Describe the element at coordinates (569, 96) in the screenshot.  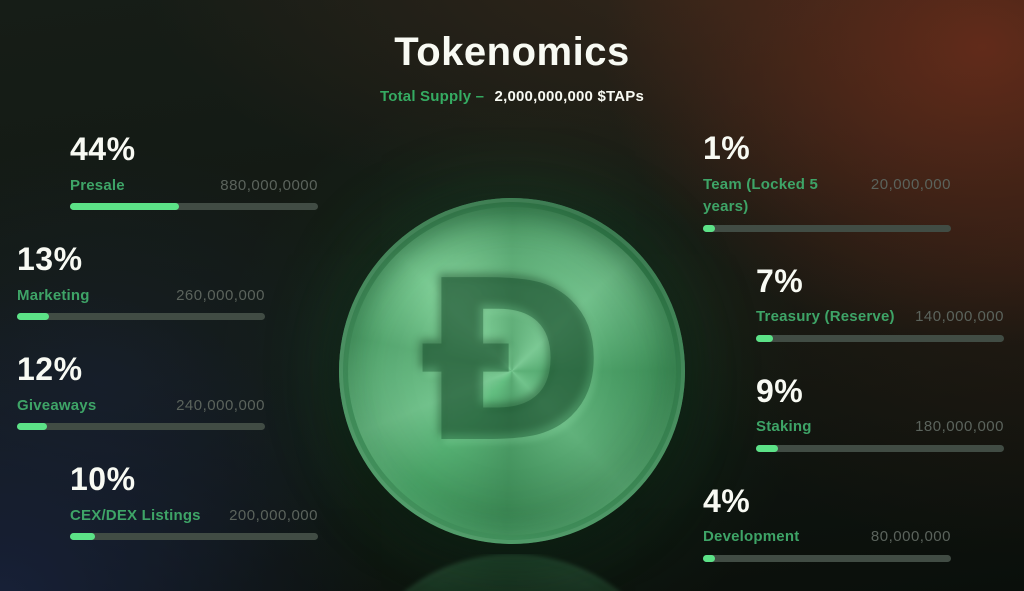
I see `total-supply-value: 2,000,000,000 $TAPs` at that location.